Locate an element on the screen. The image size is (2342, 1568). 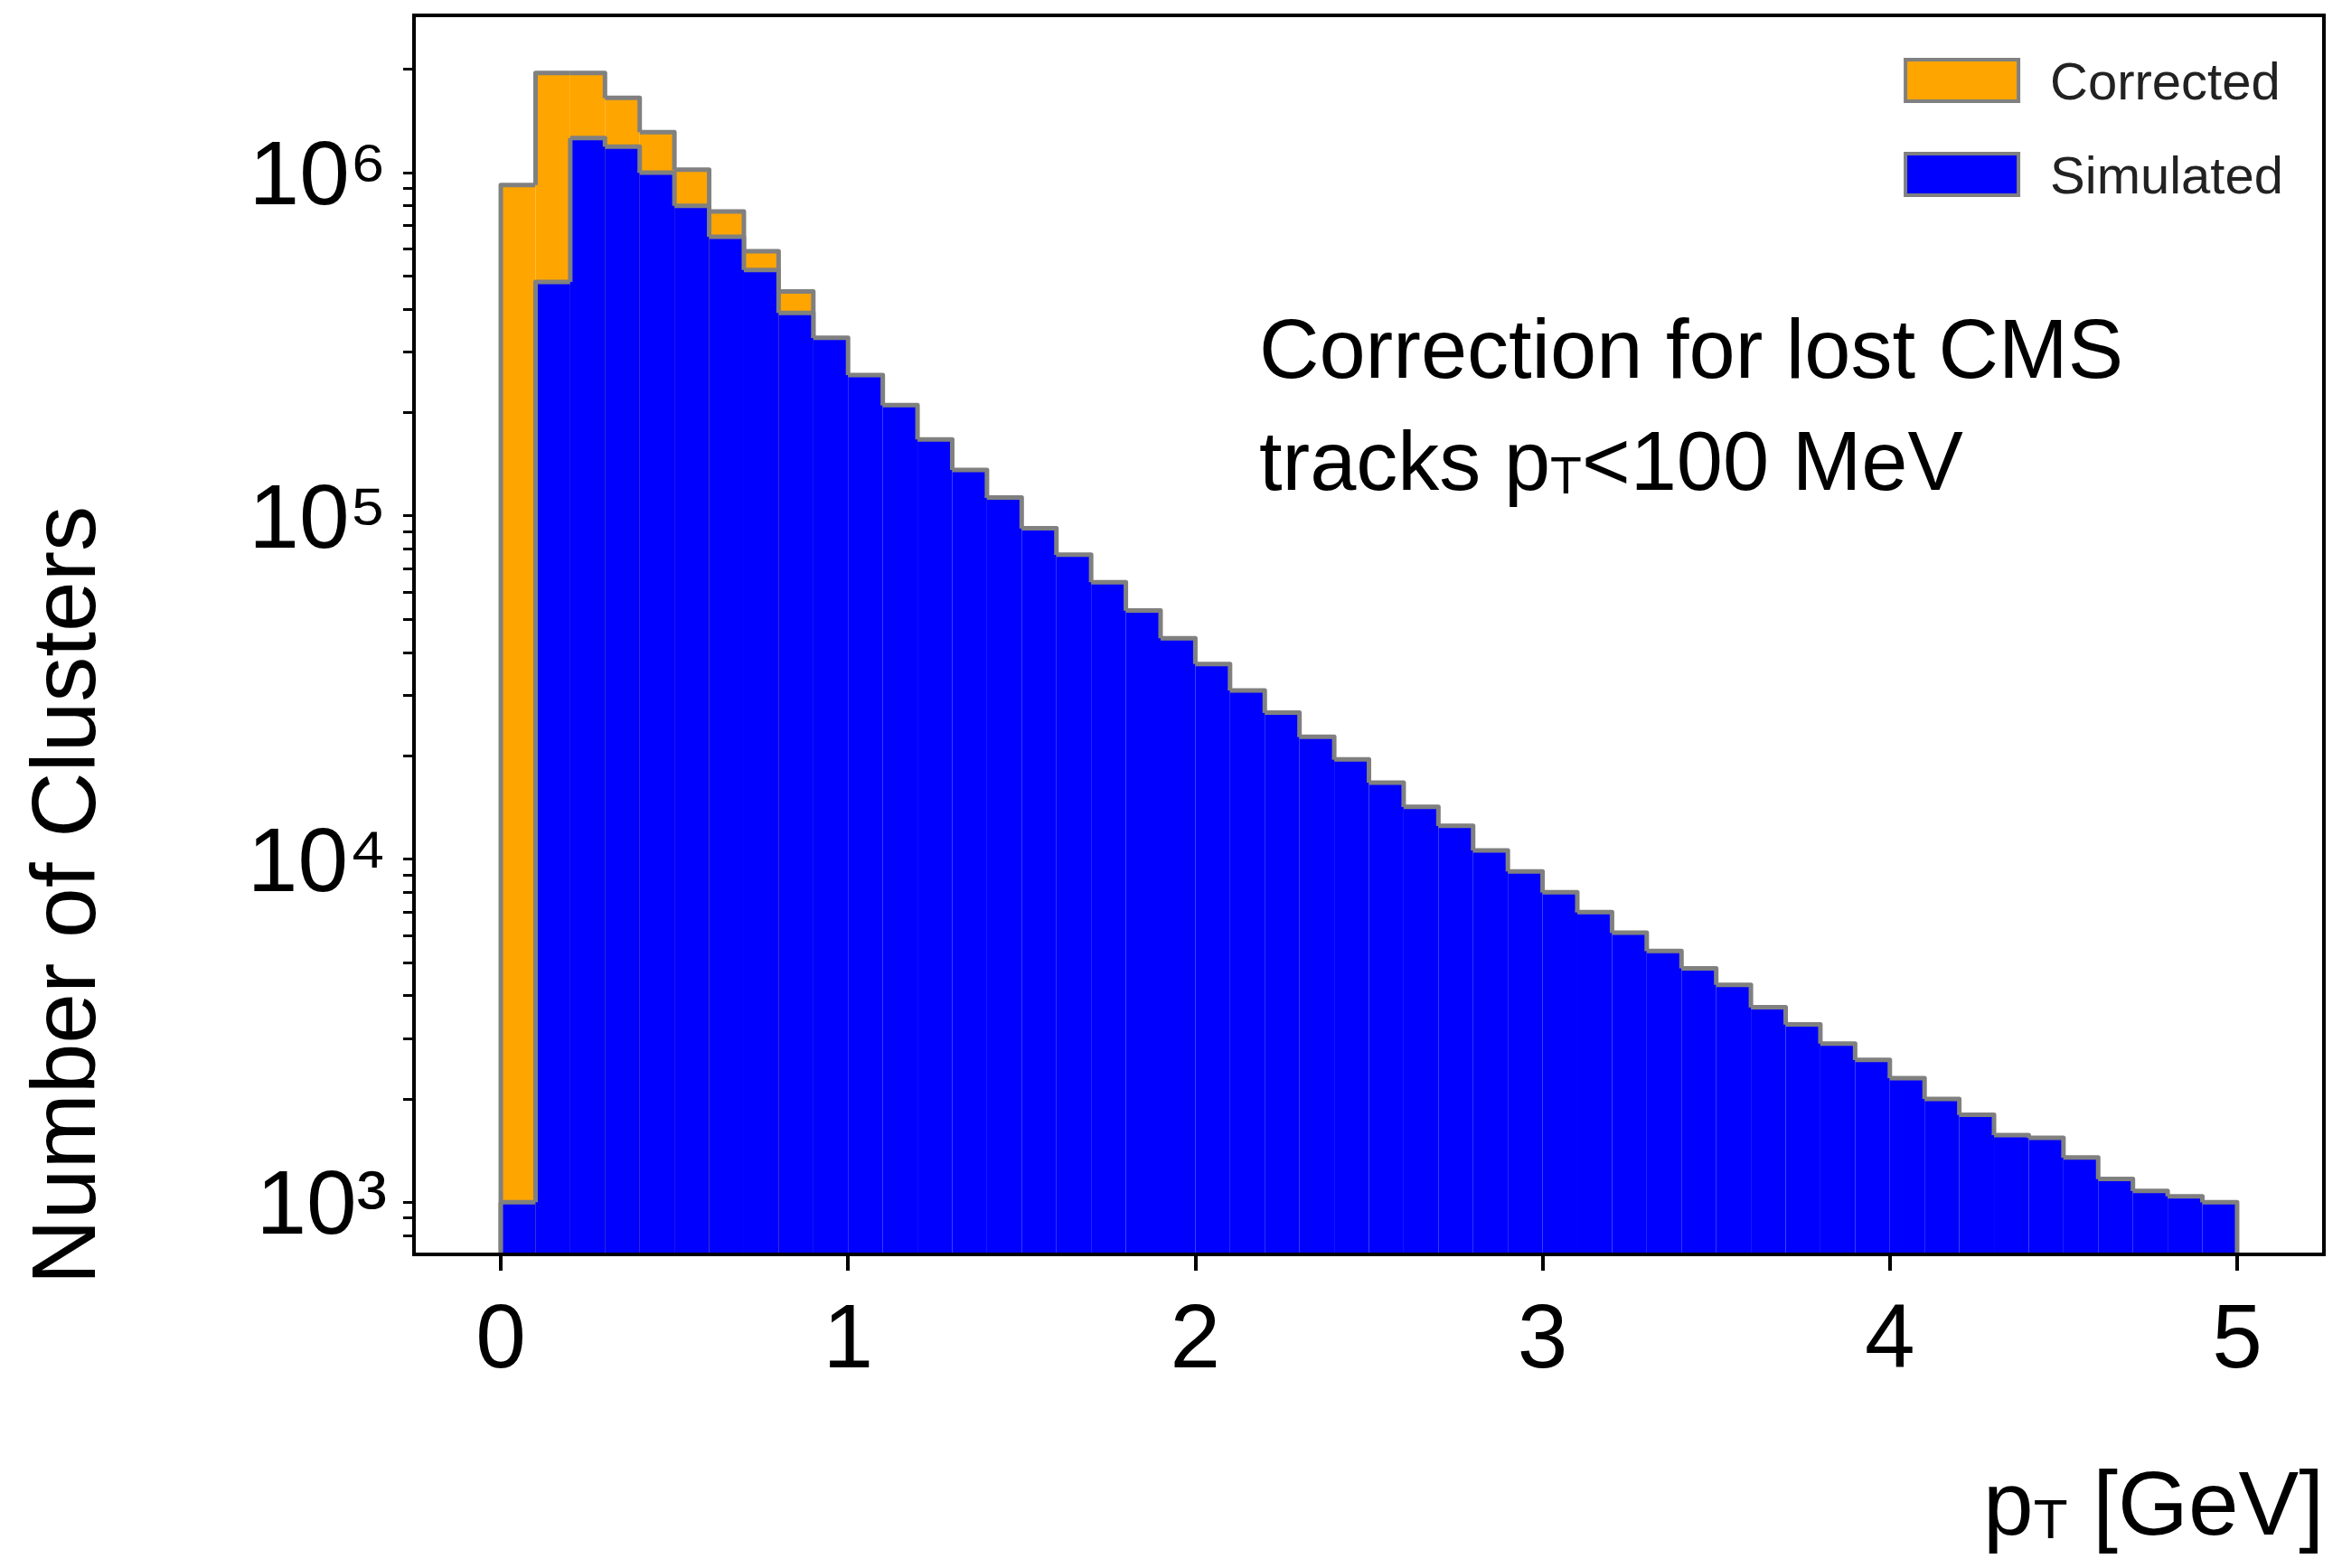
x-tick-label: 2 is located at coordinates (1195, 1335).